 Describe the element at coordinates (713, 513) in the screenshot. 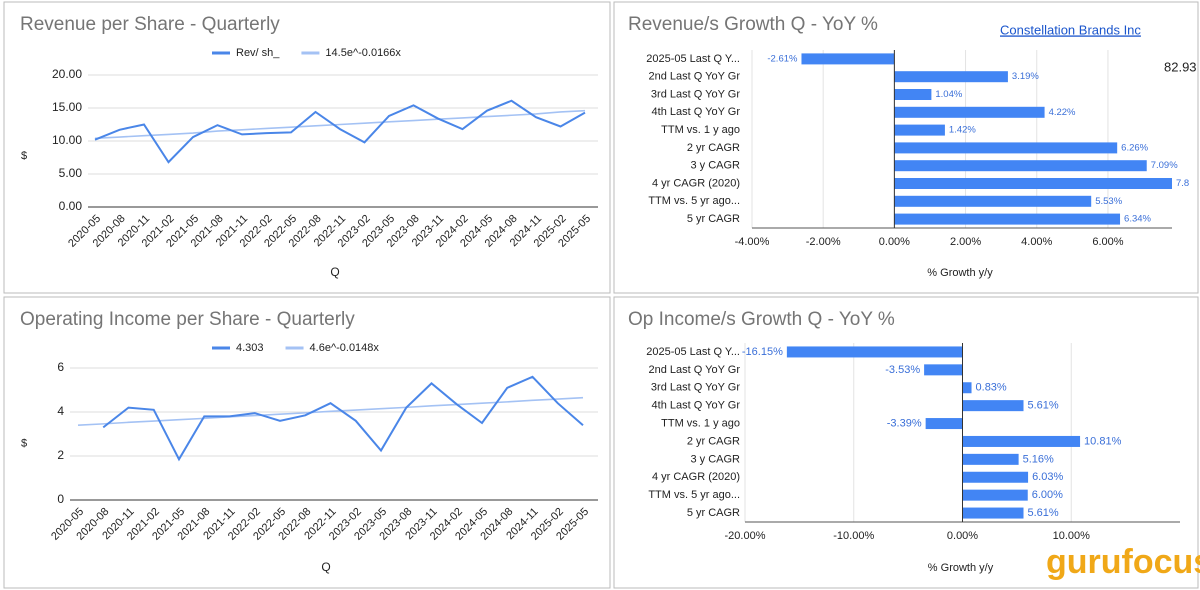

I see `category-label: 5 yr CAGR` at that location.